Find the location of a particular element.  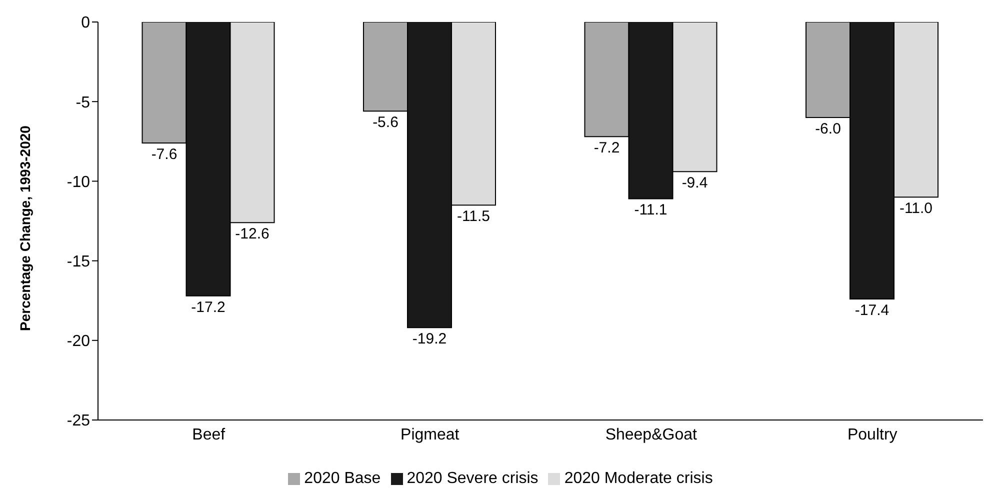

data-label: -17.4 is located at coordinates (872, 311).